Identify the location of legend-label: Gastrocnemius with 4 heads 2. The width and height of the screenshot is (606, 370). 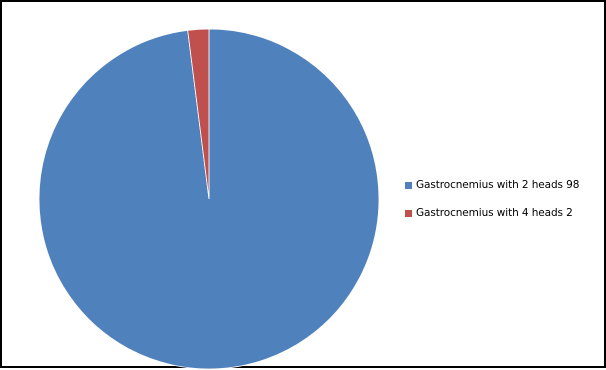
(494, 213).